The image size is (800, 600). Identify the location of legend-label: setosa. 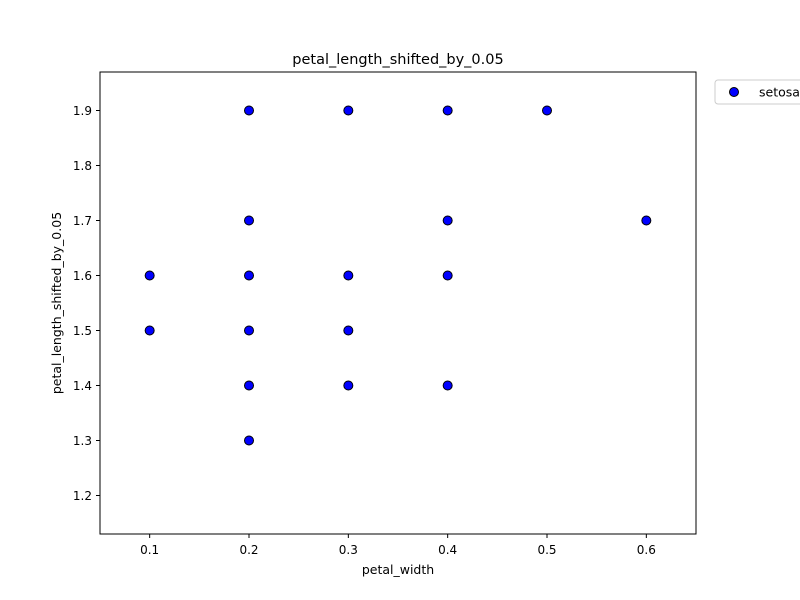
(779, 92).